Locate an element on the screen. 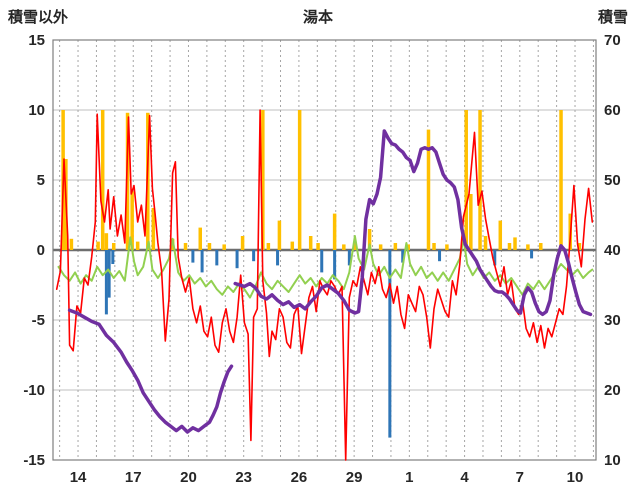 This screenshot has height=501, width=636. left-axis-tick: 5 is located at coordinates (41, 180).